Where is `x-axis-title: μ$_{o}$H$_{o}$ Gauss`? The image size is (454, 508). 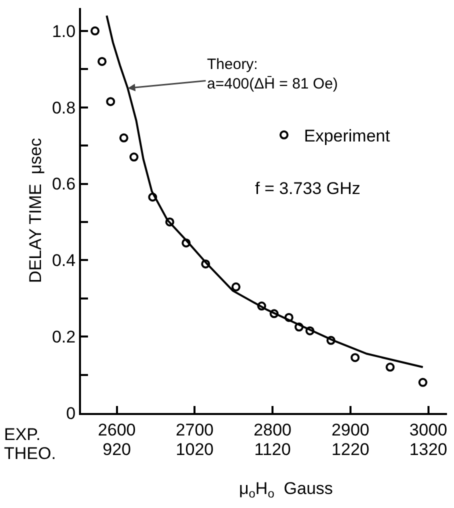
x-axis-title: μ$_{o}$H$_{o}$ Gauss is located at coordinates (286, 490).